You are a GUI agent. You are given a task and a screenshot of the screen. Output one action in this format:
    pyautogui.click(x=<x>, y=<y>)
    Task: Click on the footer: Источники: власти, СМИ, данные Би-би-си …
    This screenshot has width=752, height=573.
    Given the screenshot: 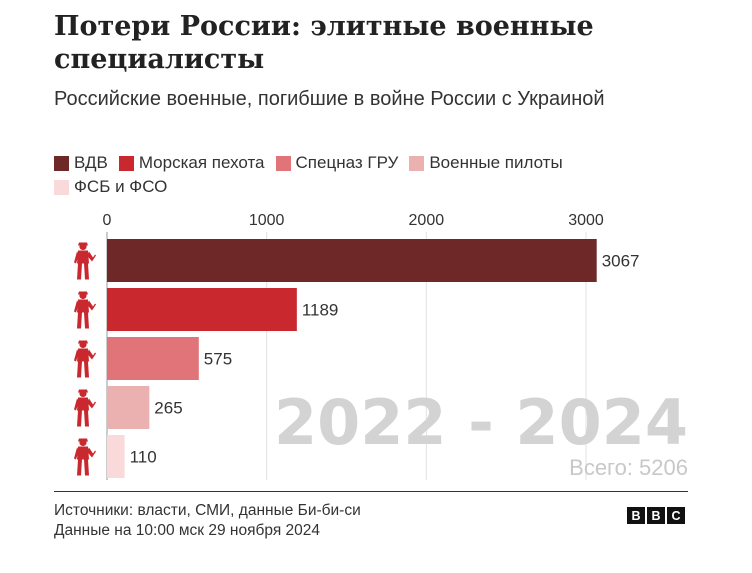 What is the action you would take?
    pyautogui.click(x=207, y=521)
    